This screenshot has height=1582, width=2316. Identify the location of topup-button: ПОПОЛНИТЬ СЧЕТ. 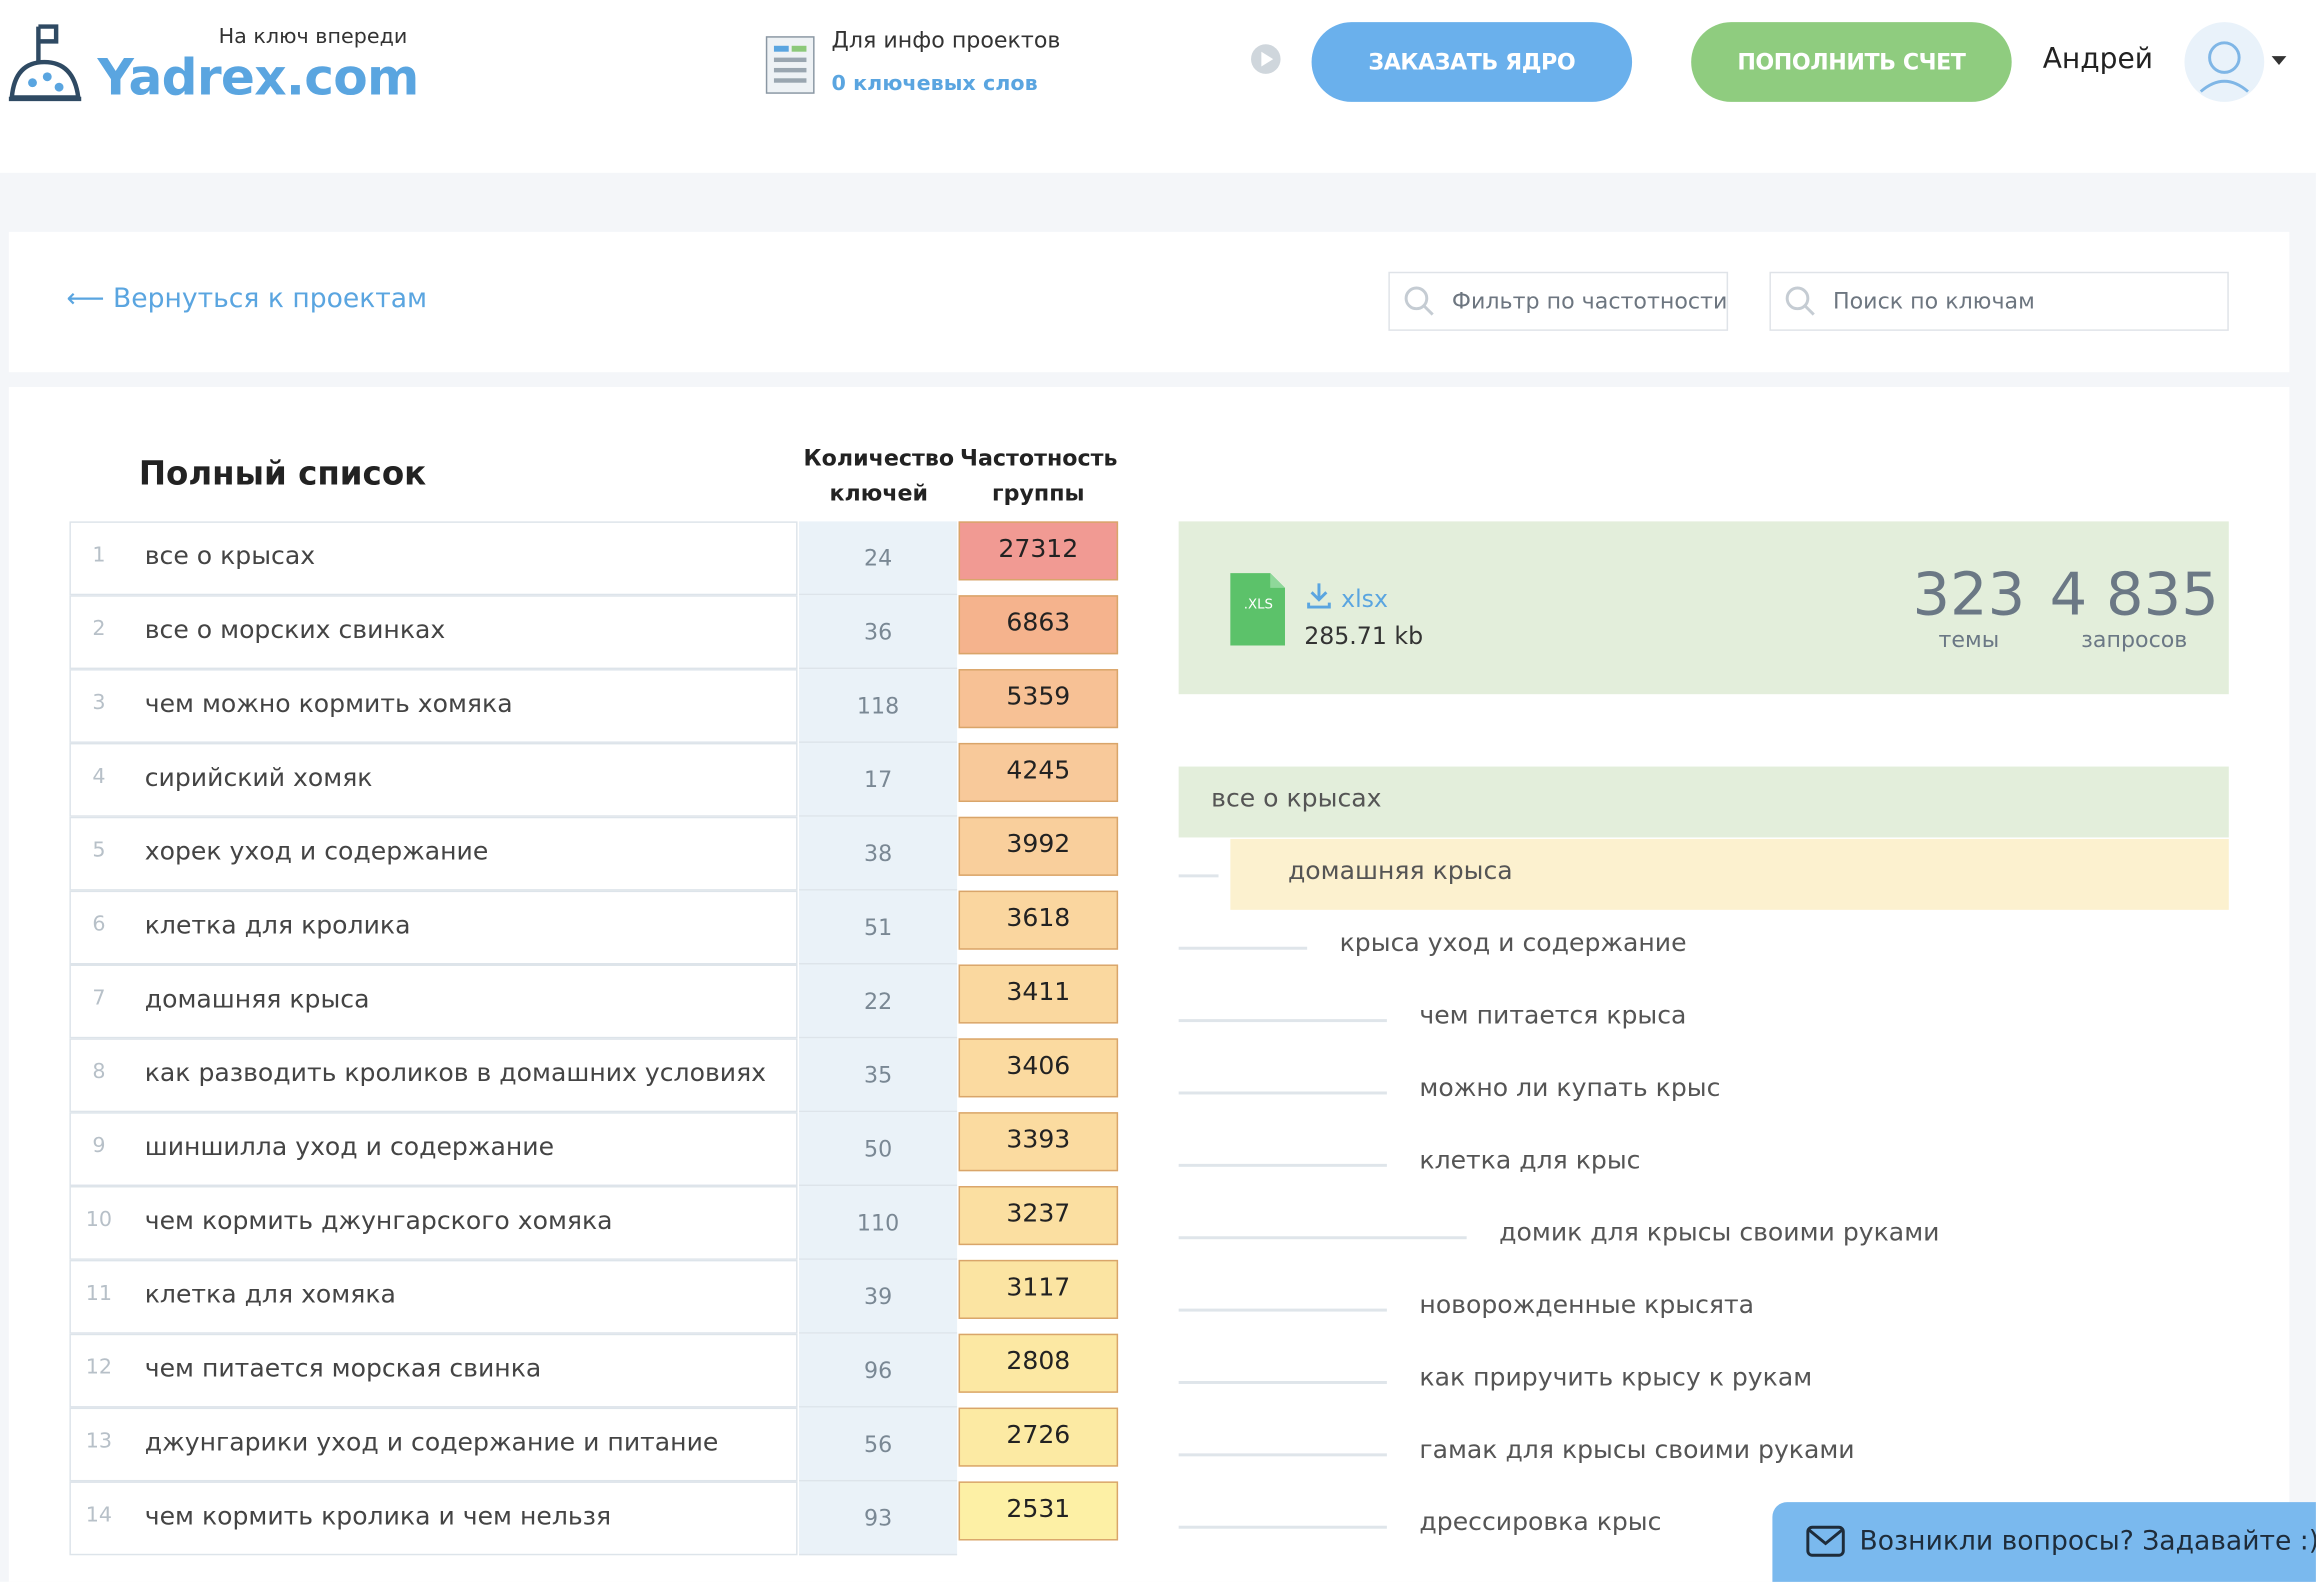
(1851, 62).